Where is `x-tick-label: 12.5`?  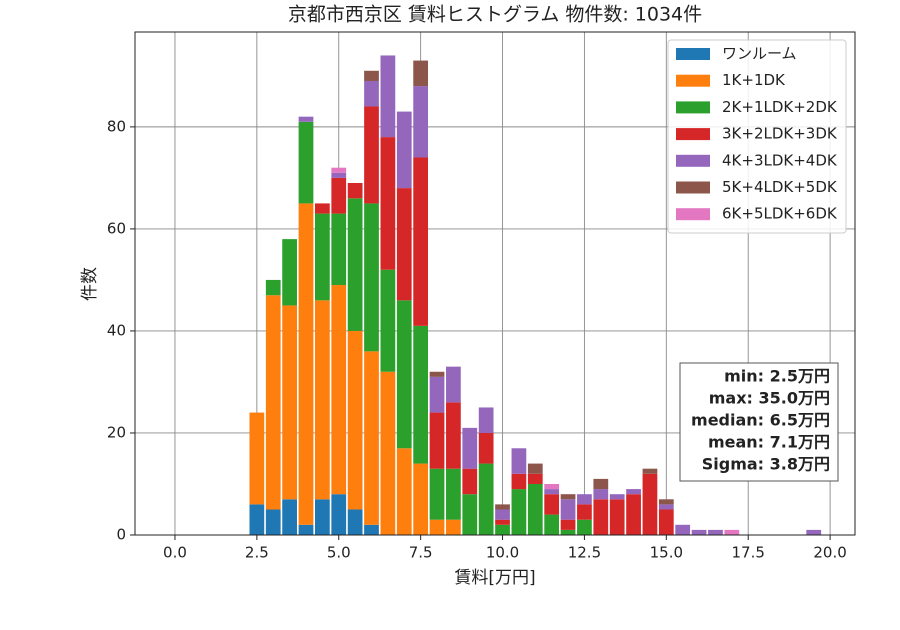 x-tick-label: 12.5 is located at coordinates (584, 553).